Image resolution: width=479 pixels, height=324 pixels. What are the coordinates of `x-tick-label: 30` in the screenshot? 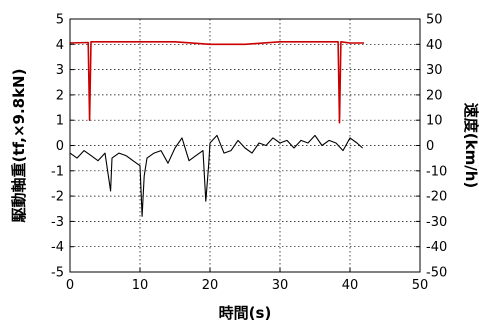 It's located at (280, 285).